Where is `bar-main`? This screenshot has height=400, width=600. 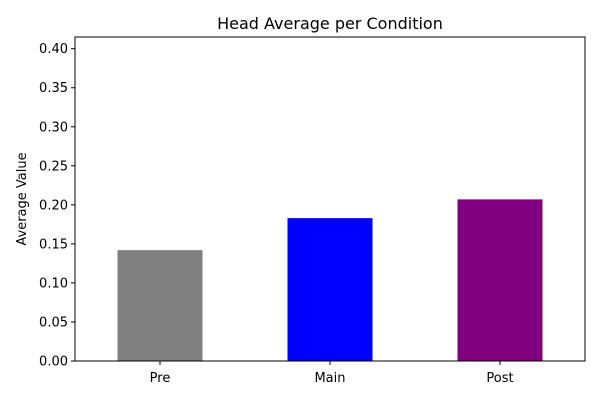 bar-main is located at coordinates (330, 289).